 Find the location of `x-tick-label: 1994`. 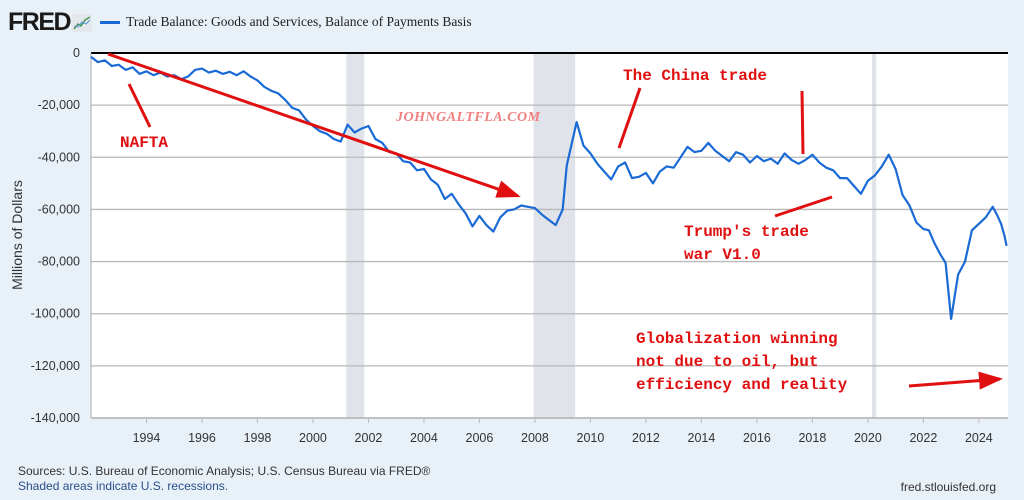

x-tick-label: 1994 is located at coordinates (147, 438).